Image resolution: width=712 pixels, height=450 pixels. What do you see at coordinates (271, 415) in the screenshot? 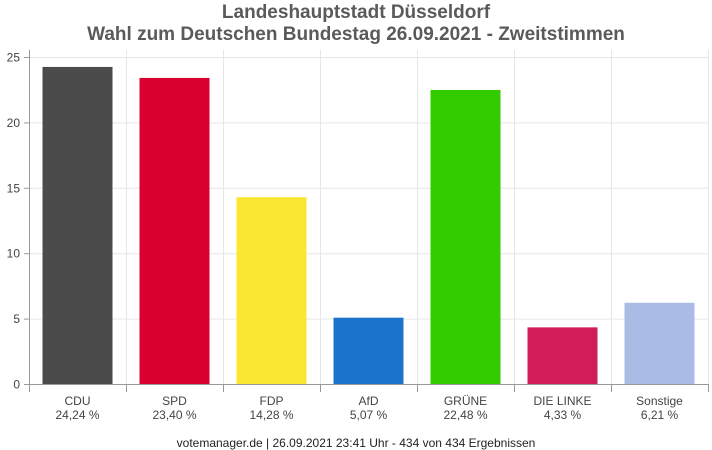
I see `x-value-label: 14,28 %` at bounding box center [271, 415].